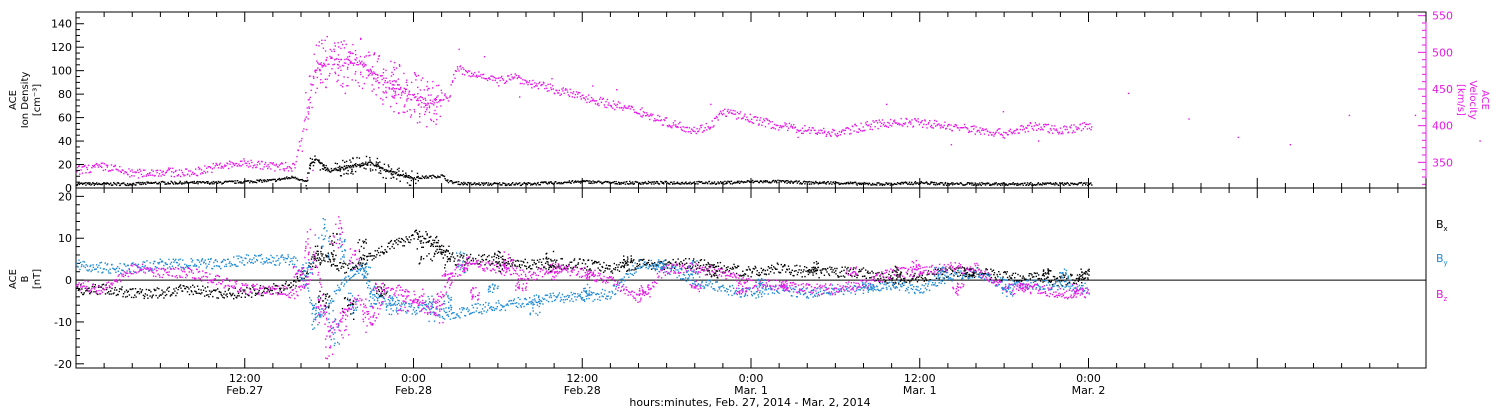 This screenshot has width=1500, height=410. What do you see at coordinates (68, 188) in the screenshot?
I see `density-tick-label: 0` at bounding box center [68, 188].